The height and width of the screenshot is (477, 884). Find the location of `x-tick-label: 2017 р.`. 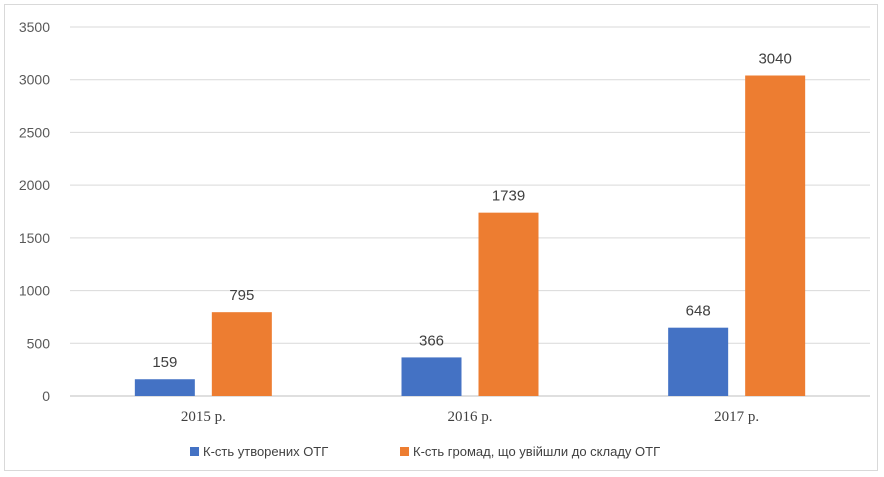

x-tick-label: 2017 р. is located at coordinates (736, 417).